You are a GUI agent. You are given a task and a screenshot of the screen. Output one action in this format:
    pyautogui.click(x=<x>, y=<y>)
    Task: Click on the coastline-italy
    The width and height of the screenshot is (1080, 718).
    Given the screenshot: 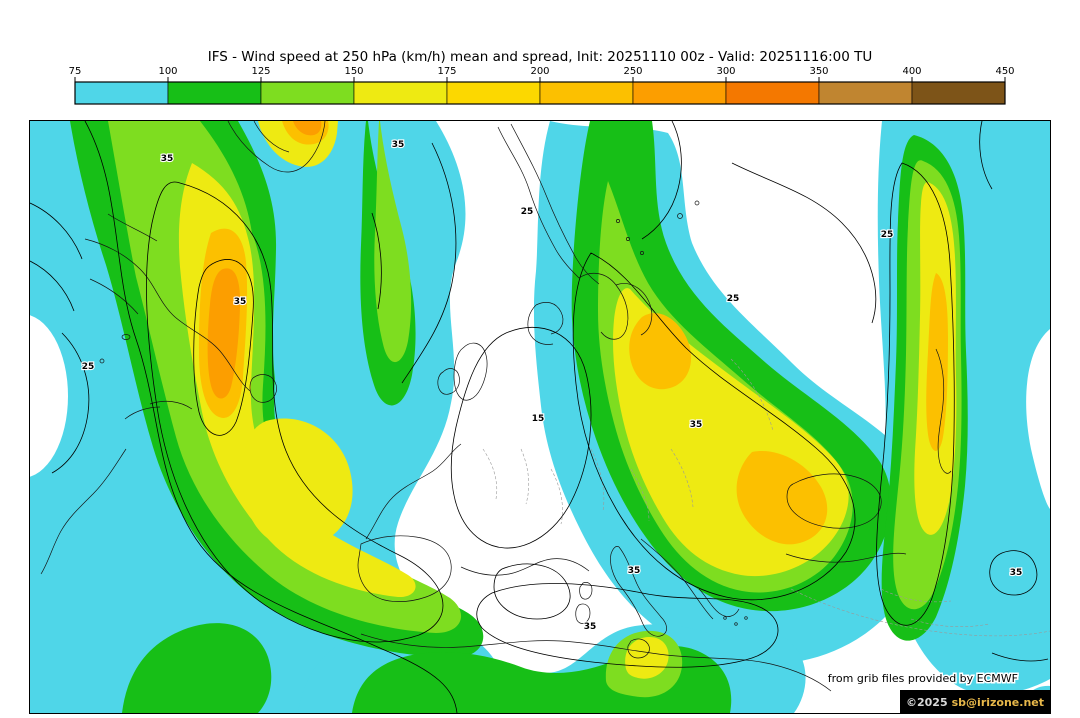 What is the action you would take?
    pyautogui.click(x=638, y=591)
    